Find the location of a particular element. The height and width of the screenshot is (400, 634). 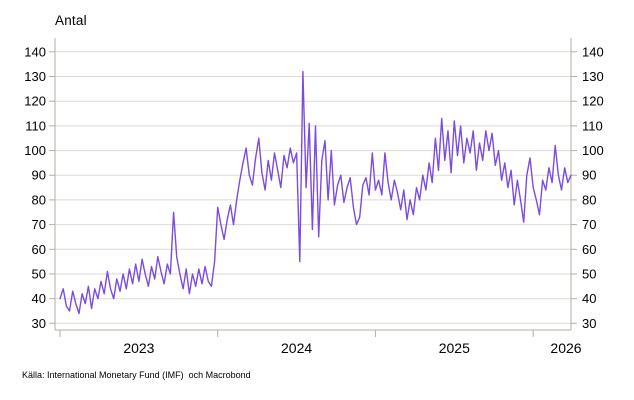

y-tick-label-left: 90 is located at coordinates (39, 175).